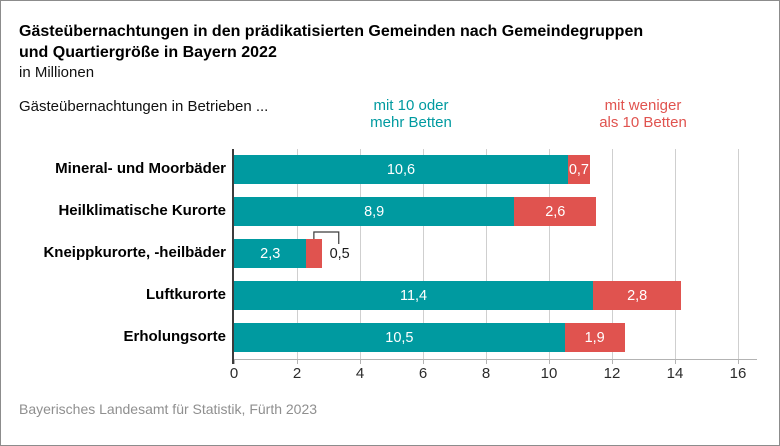 Image resolution: width=780 pixels, height=446 pixels. I want to click on legend-series2-line1: mit weniger, so click(643, 105).